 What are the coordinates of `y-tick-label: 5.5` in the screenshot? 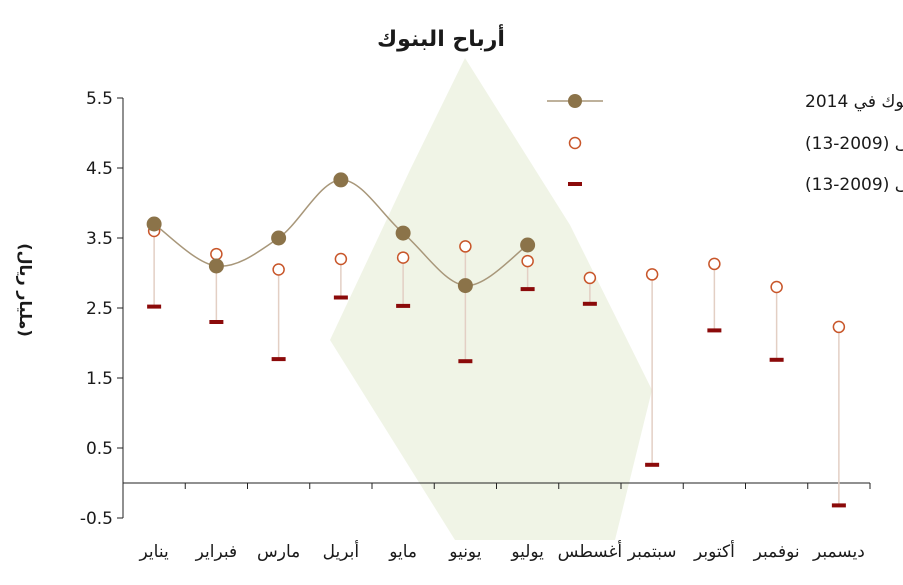 It's located at (99, 99).